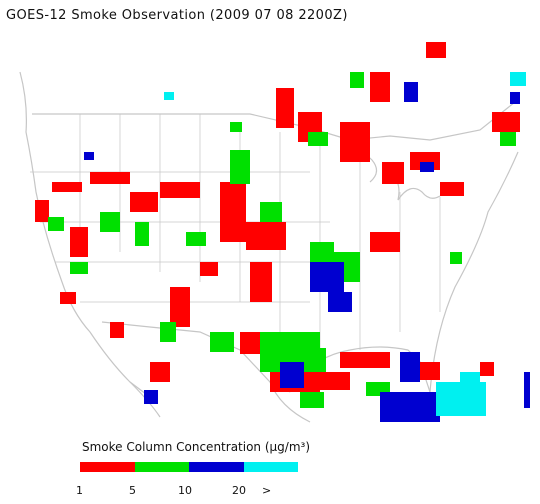 Image resolution: width=540 pixels, height=504 pixels. Describe the element at coordinates (274, 121) in the screenshot. I see `canada-border` at that location.